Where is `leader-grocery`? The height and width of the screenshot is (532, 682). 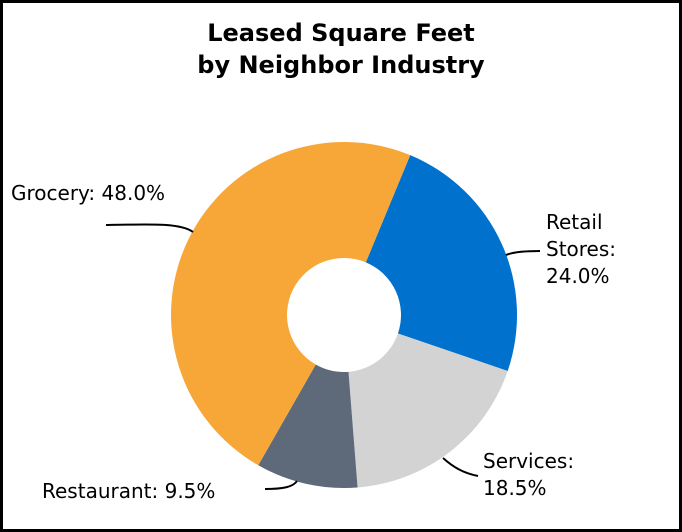
leader-grocery is located at coordinates (149, 228).